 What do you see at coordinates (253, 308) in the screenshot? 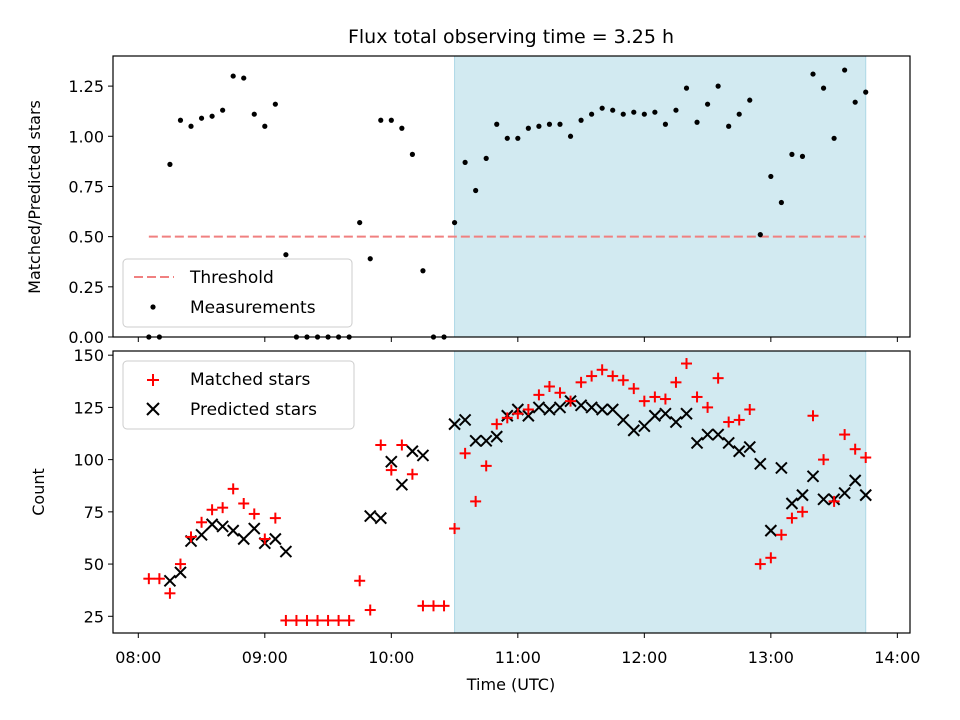
I see `legend-measurements-label: Measurements` at bounding box center [253, 308].